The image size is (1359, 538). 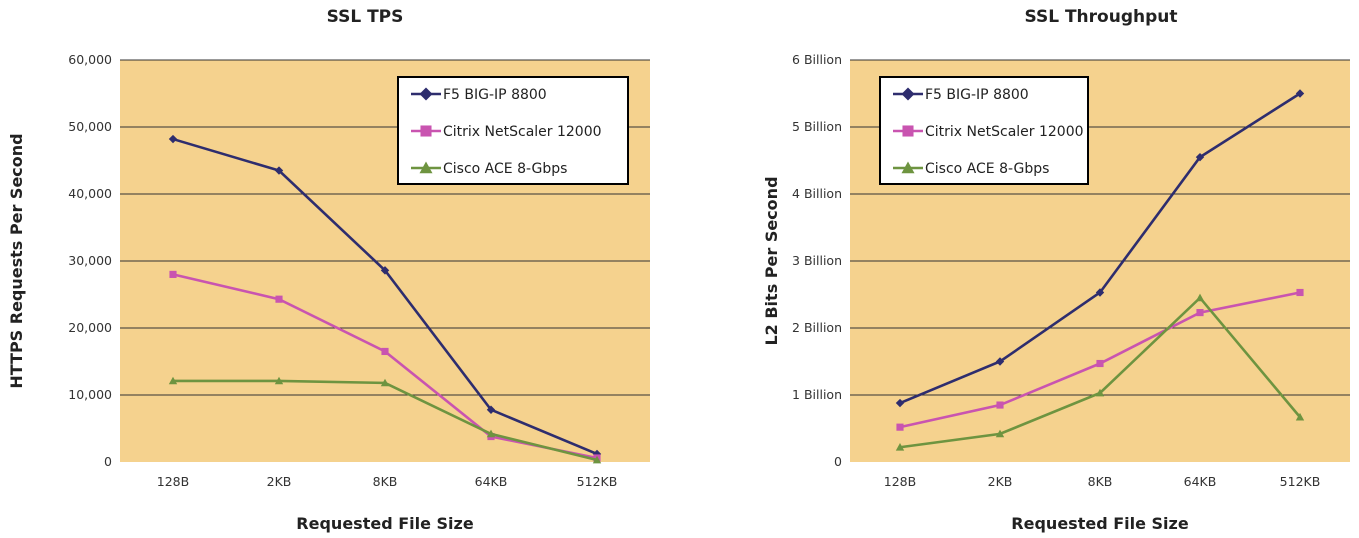 What do you see at coordinates (90, 260) in the screenshot?
I see `y-tick-label: 30,000` at bounding box center [90, 260].